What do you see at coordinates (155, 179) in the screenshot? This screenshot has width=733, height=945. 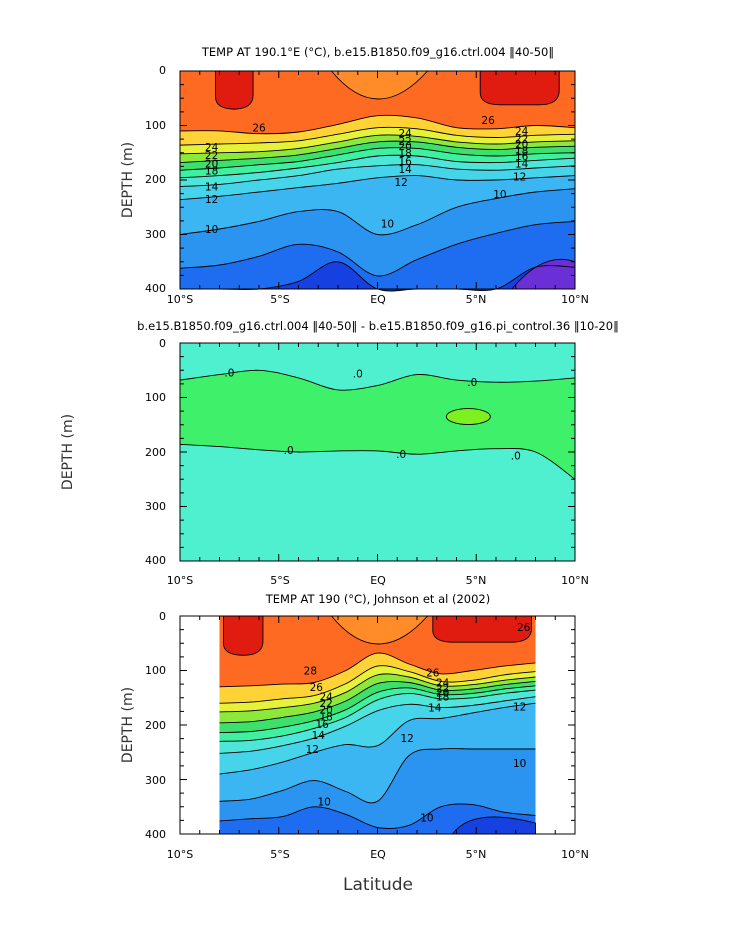 I see `panel-1-y-tick-200: 200` at bounding box center [155, 179].